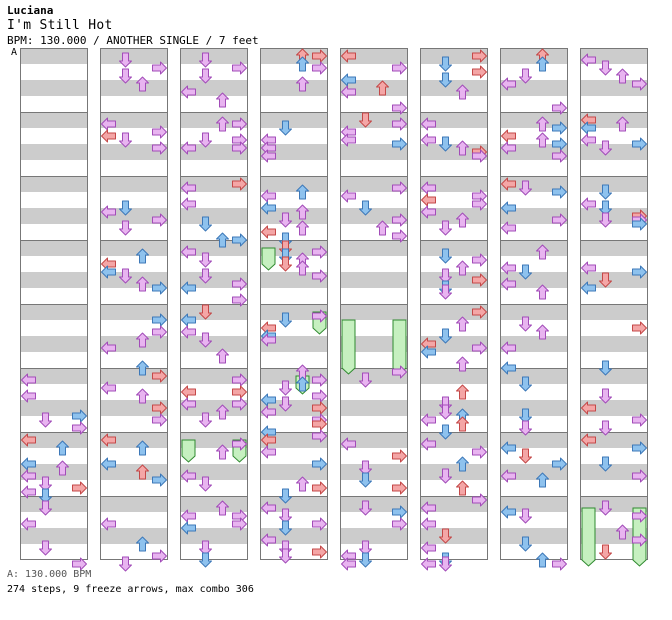  What do you see at coordinates (588, 537) in the screenshot?
I see `freeze-arrow-body` at bounding box center [588, 537].